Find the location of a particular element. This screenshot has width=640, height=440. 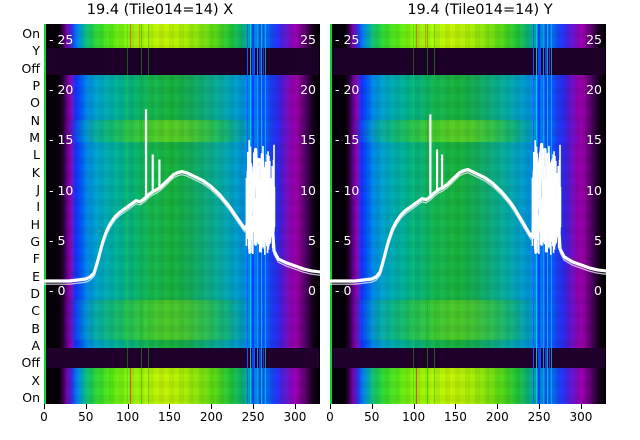

y-category-label-left: L is located at coordinates (36, 155).